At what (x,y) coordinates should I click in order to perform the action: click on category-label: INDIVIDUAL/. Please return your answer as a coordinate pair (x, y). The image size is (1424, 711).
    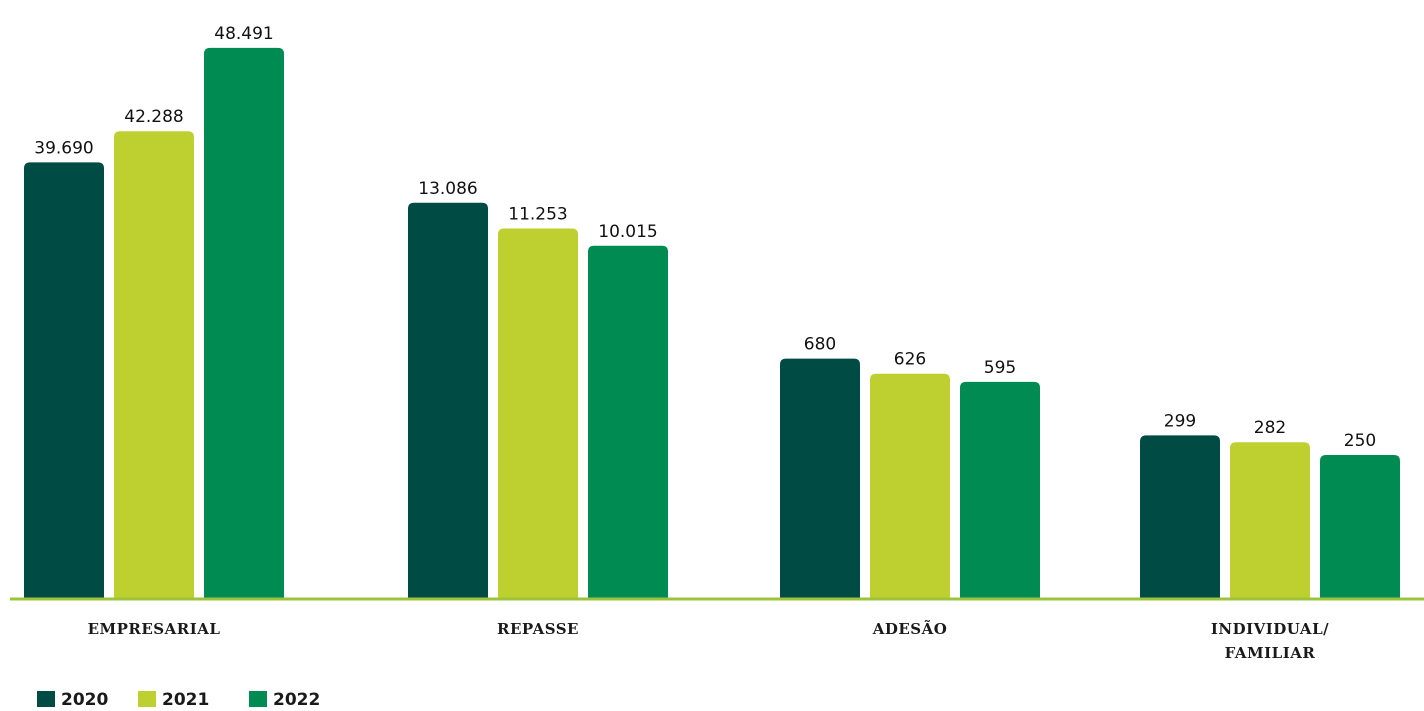
    Looking at the image, I should click on (1270, 629).